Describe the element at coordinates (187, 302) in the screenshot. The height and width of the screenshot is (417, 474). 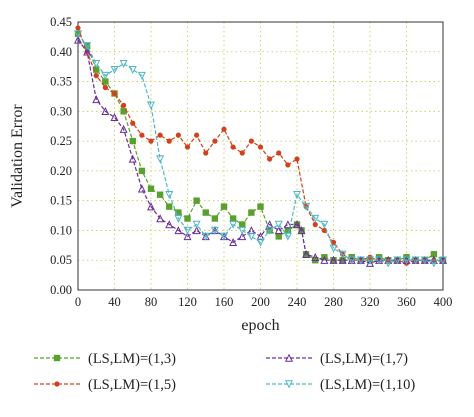
I see `x-tick-label: 120` at that location.